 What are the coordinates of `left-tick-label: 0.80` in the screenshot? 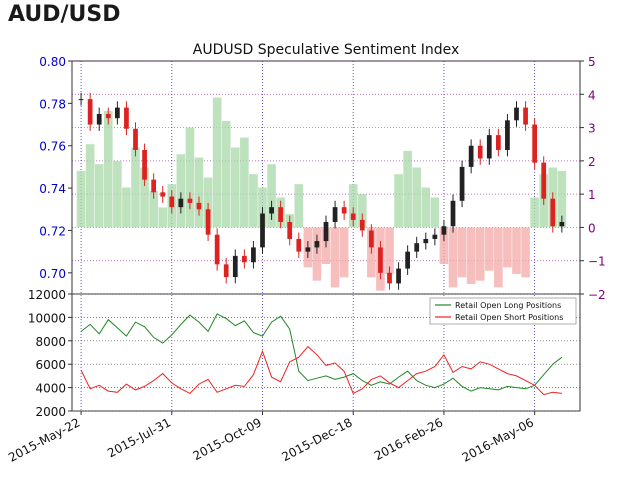 It's located at (52, 62).